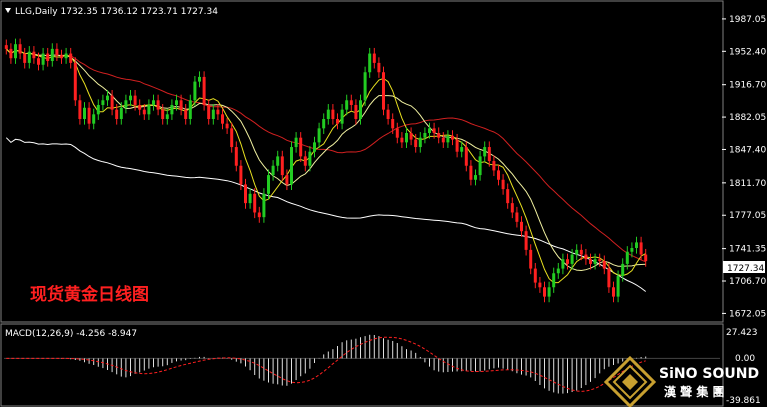  Describe the element at coordinates (8, 10) in the screenshot. I see `dropdown-triangle-icon` at that location.